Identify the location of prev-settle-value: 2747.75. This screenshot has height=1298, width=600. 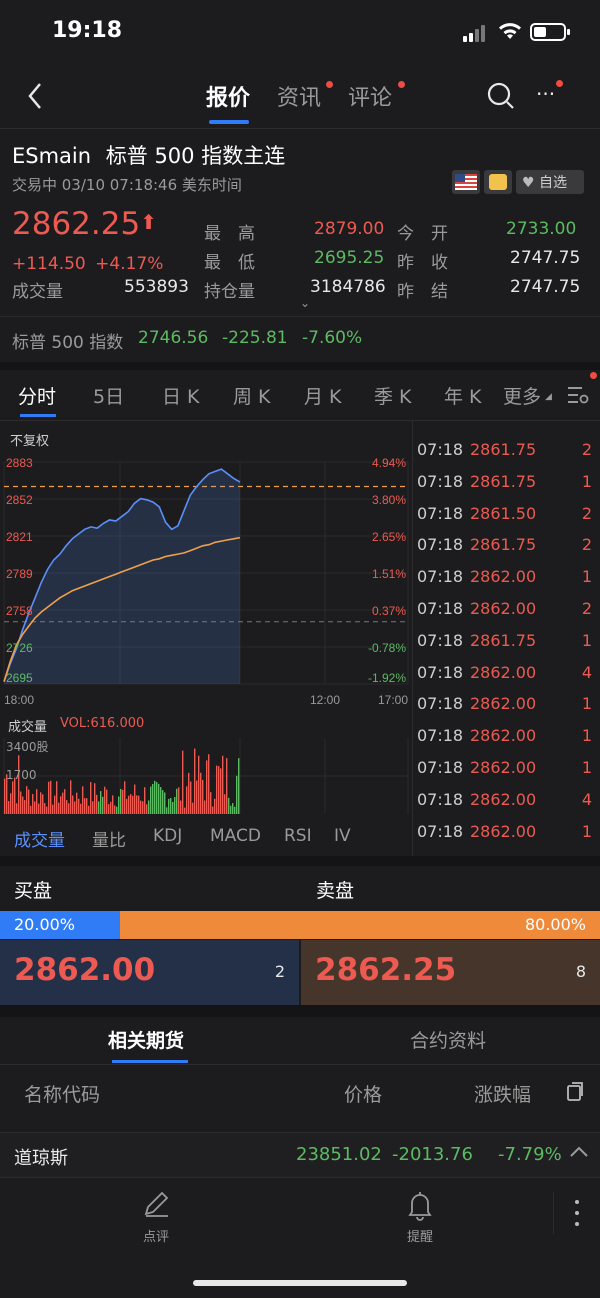
(545, 287).